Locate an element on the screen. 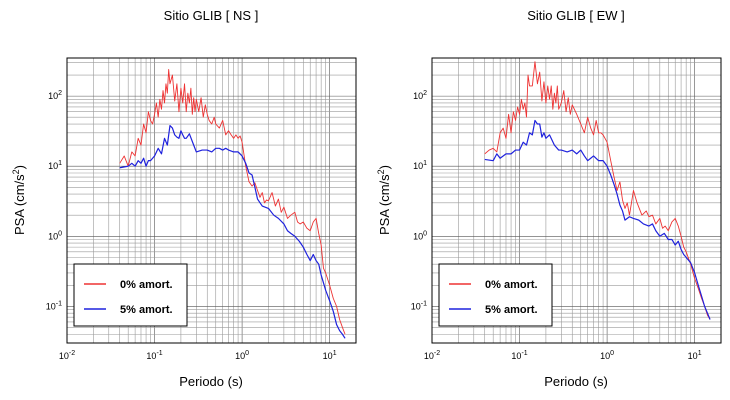 This screenshot has width=730, height=400. chart-title: Sitio GLIB [ EW ] is located at coordinates (576, 15).